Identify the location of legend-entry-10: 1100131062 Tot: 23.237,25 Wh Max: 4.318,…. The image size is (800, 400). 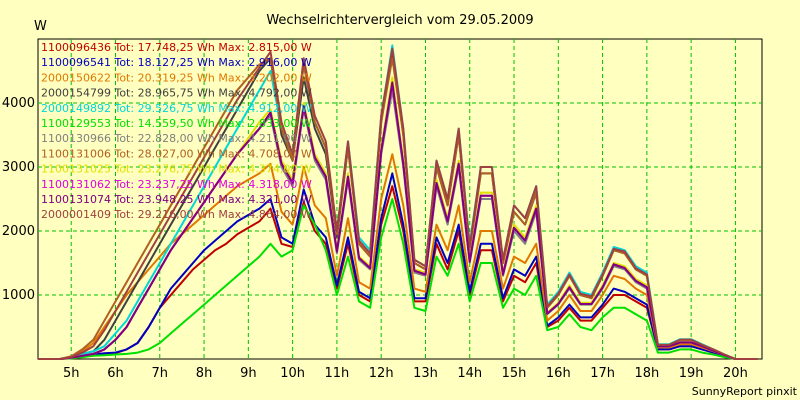
(176, 184).